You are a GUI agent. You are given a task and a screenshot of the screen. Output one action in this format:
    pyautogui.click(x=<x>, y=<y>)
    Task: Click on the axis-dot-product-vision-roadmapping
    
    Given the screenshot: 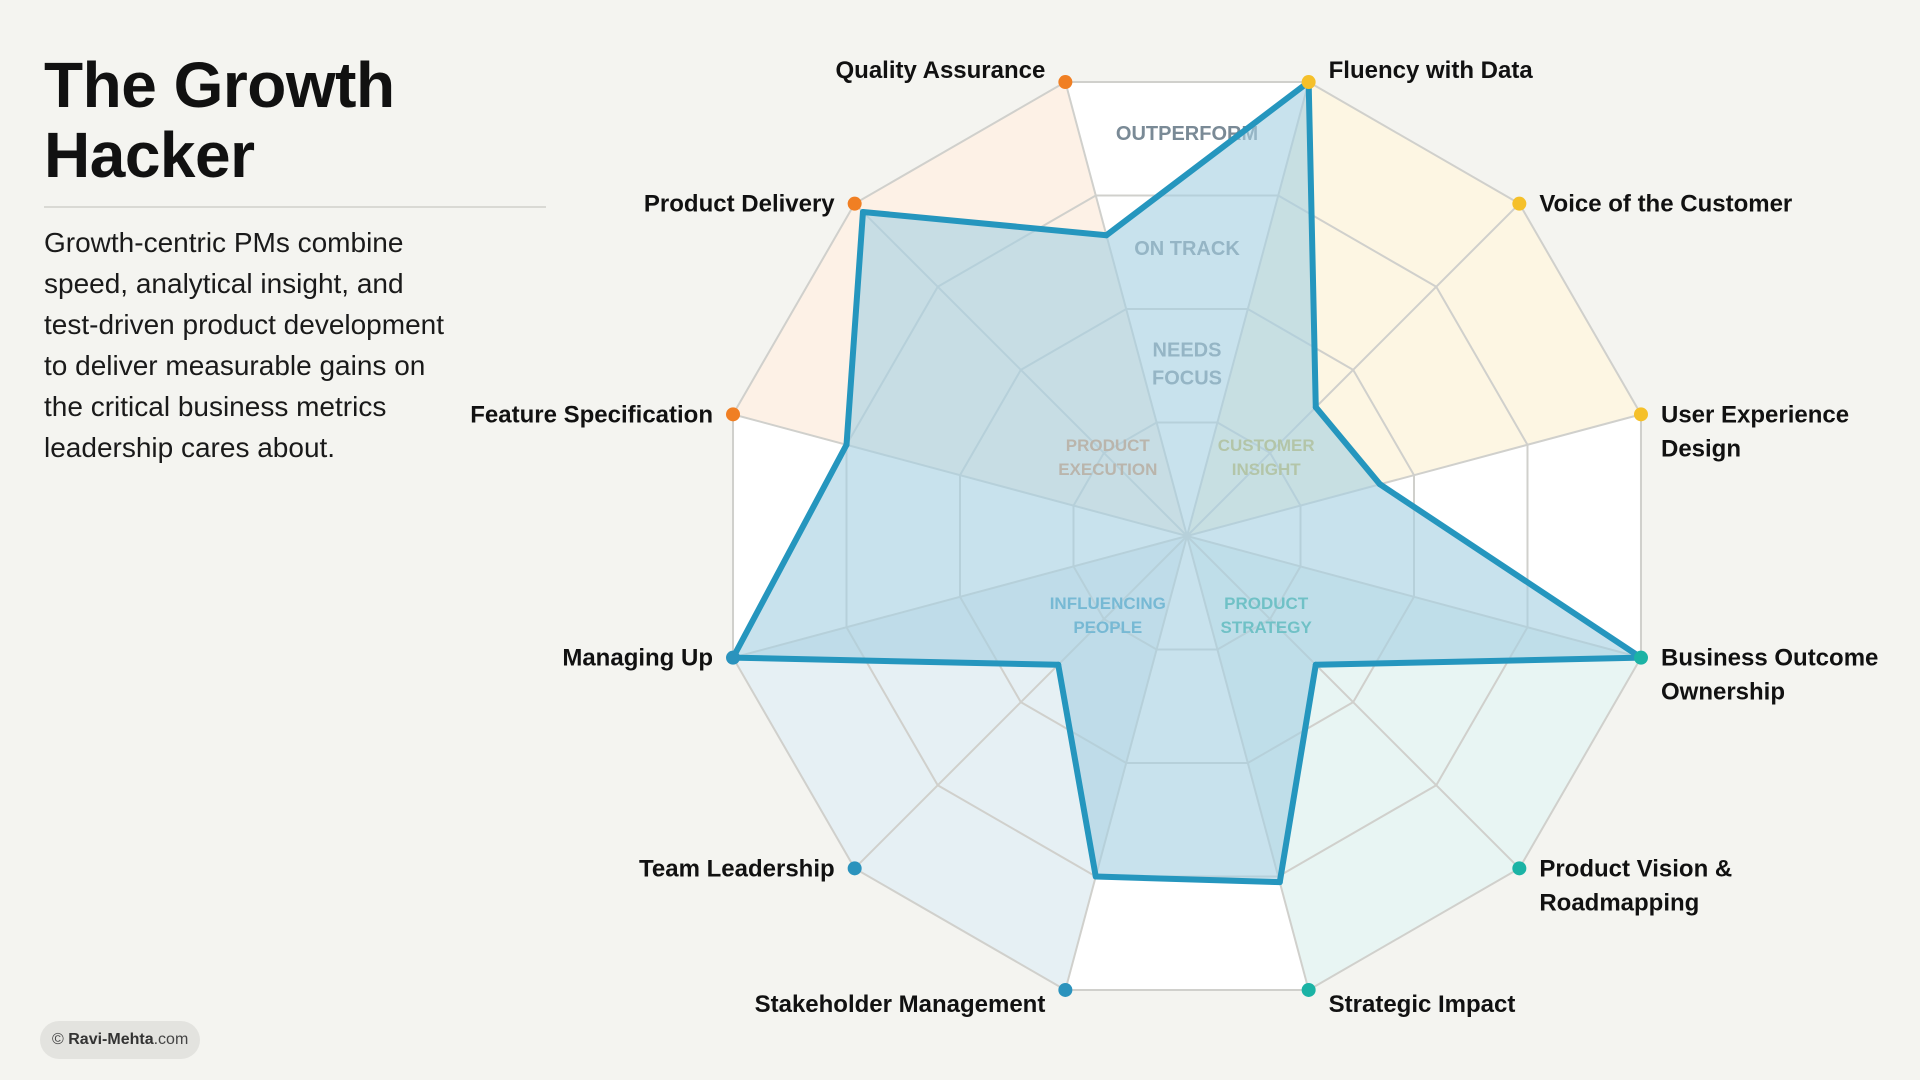 What is the action you would take?
    pyautogui.click(x=1519, y=868)
    